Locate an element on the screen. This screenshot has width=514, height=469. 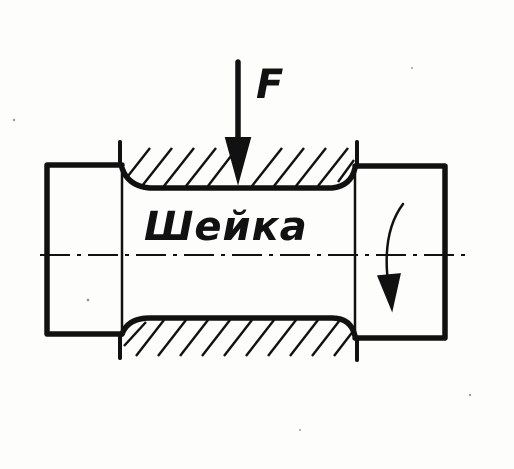
bearing-hatch-bottom is located at coordinates (239, 338).